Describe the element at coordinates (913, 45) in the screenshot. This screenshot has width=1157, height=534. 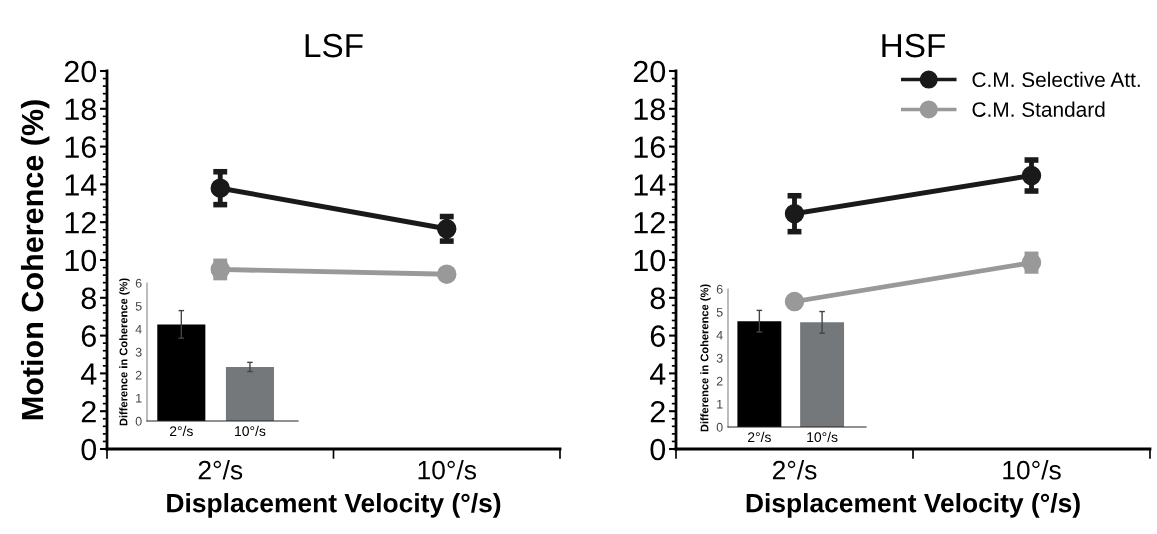
I see `chart-title: HSF` at that location.